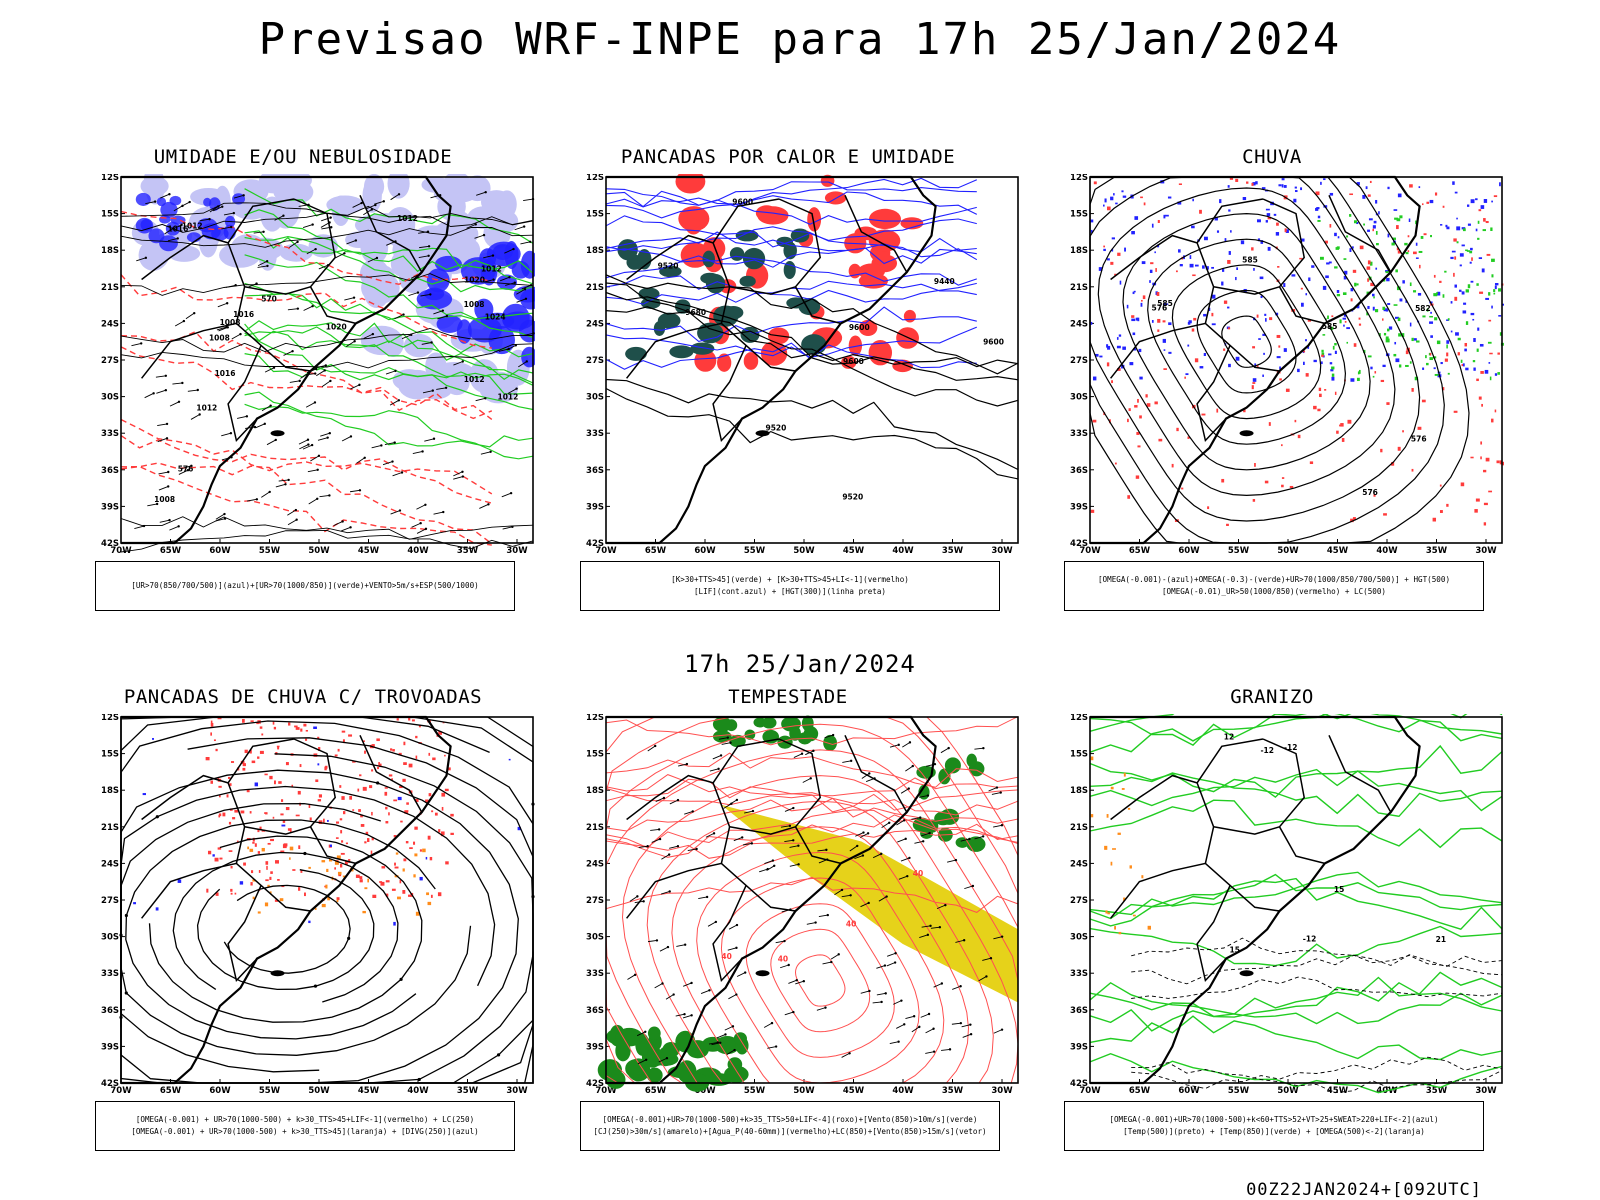 The width and height of the screenshot is (1600, 1200). I want to click on lc850-contour, so click(820, 980).